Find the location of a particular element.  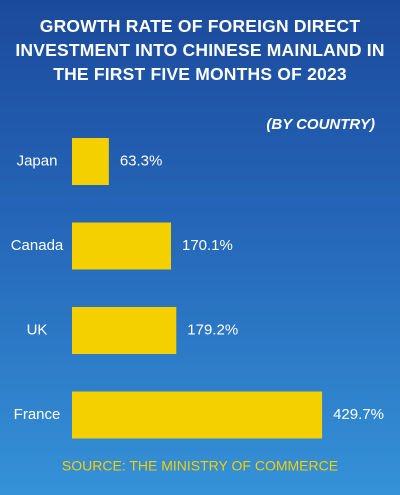

data-label: 179.2% is located at coordinates (212, 329).